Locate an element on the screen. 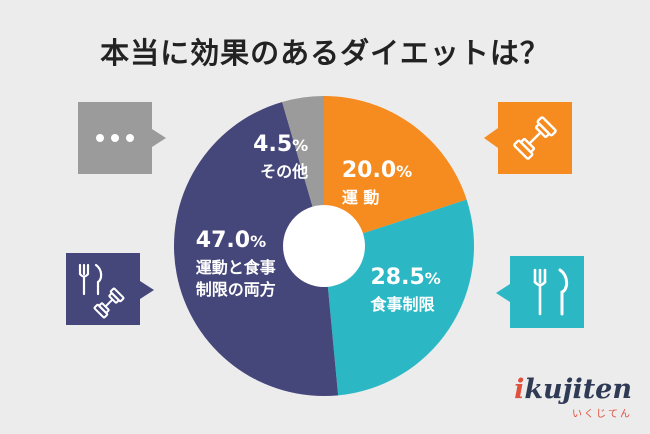 The image size is (650, 434). slice-category-label: 運動と食事 is located at coordinates (236, 267).